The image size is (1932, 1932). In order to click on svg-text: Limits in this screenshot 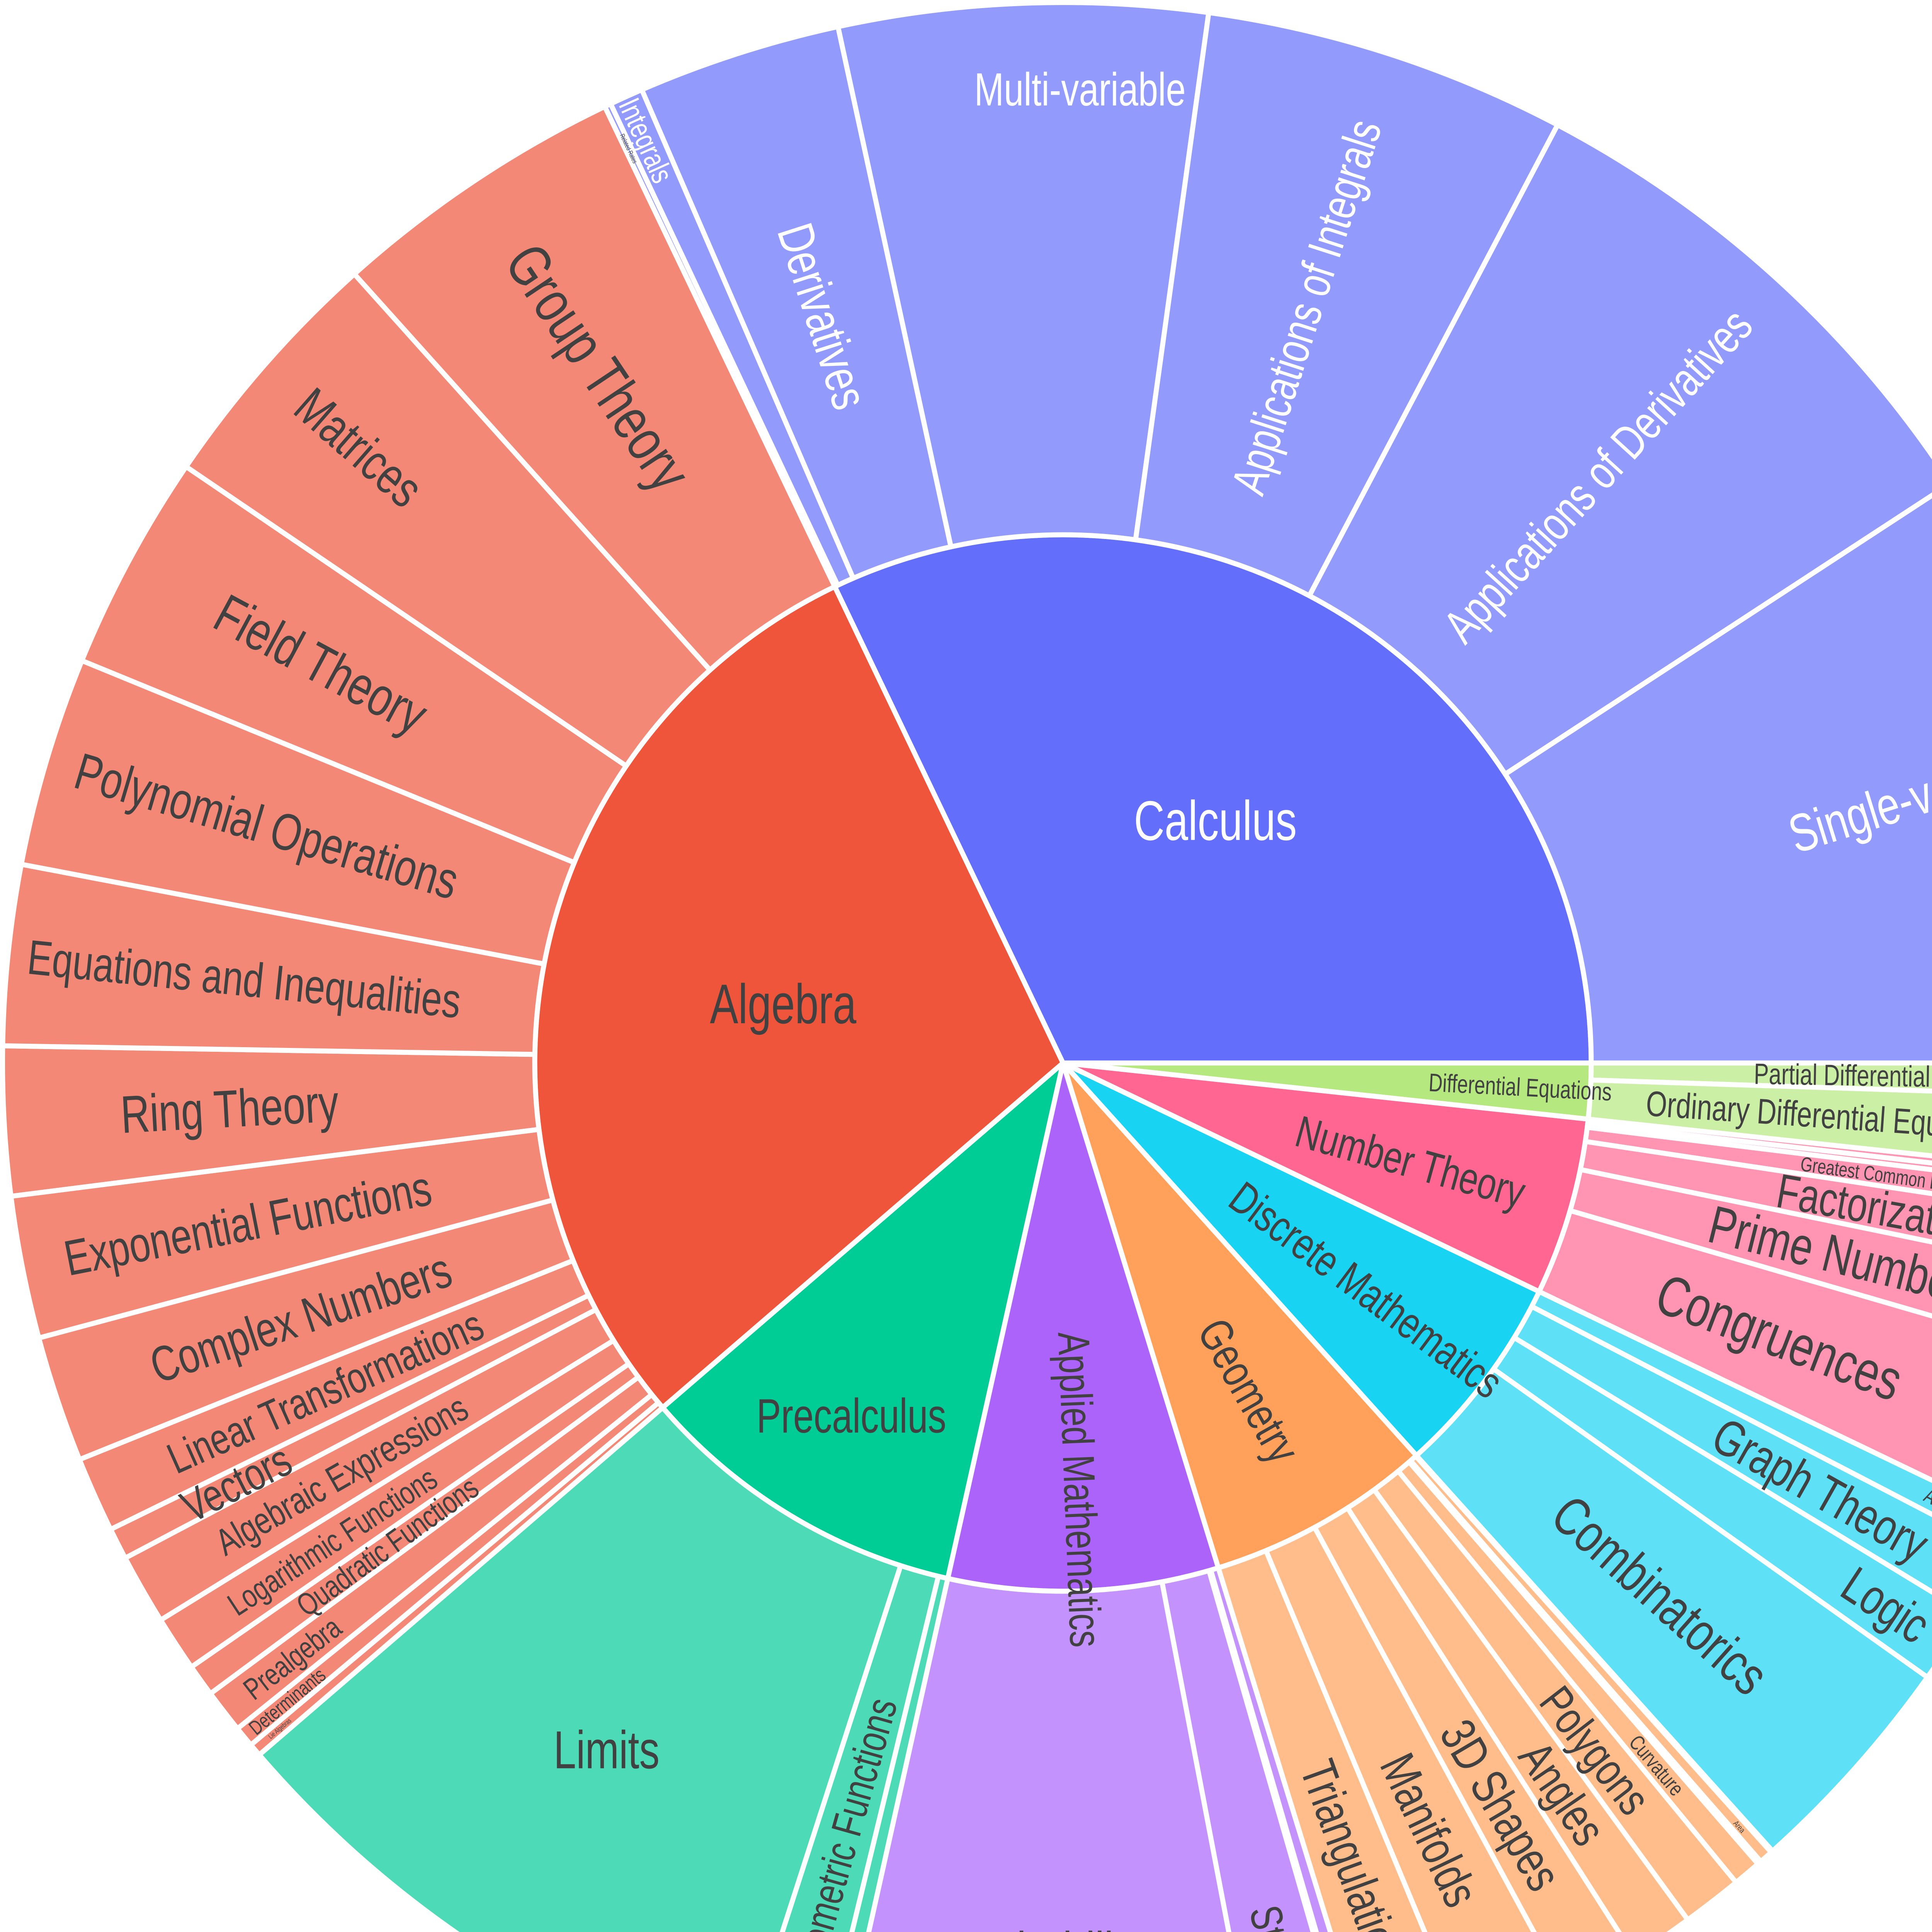, I will do `click(607, 1750)`.